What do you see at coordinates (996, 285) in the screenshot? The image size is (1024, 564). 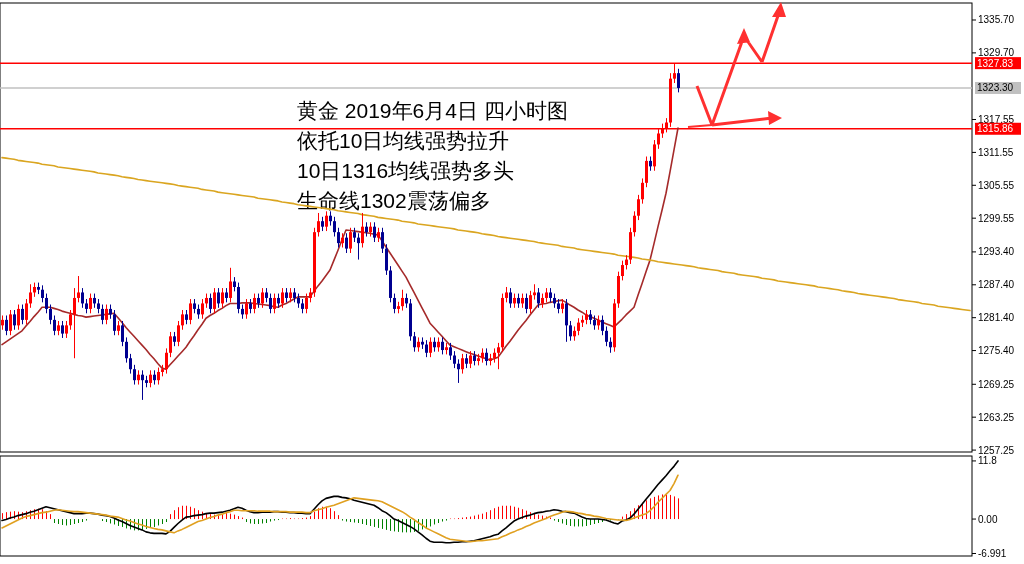 I see `y-tick-label: 1287.40` at bounding box center [996, 285].